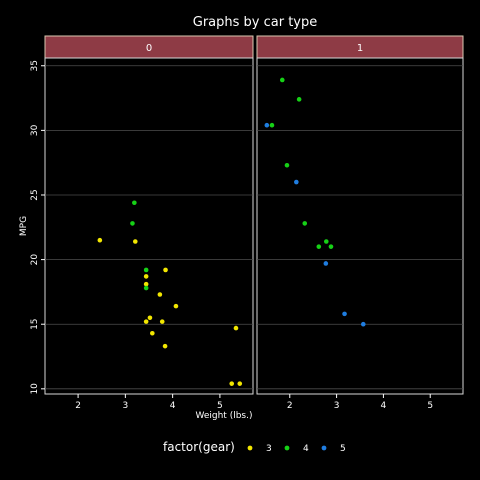  Describe the element at coordinates (35, 65) in the screenshot. I see `y-tick-label: 35` at that location.